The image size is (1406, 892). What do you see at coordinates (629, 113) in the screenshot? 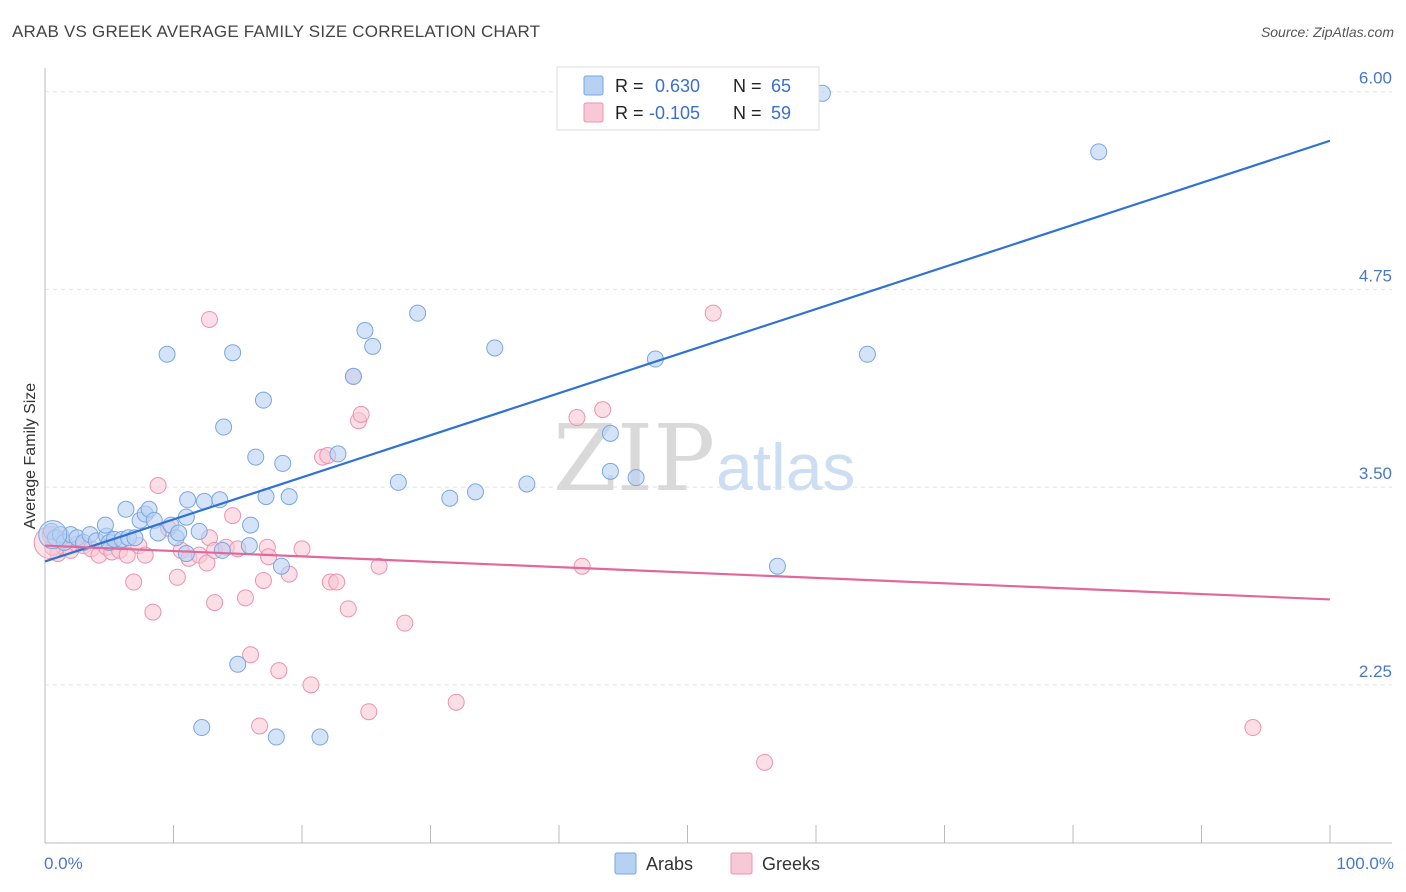
I see `legend-greeks-r-label: R =` at bounding box center [629, 113].